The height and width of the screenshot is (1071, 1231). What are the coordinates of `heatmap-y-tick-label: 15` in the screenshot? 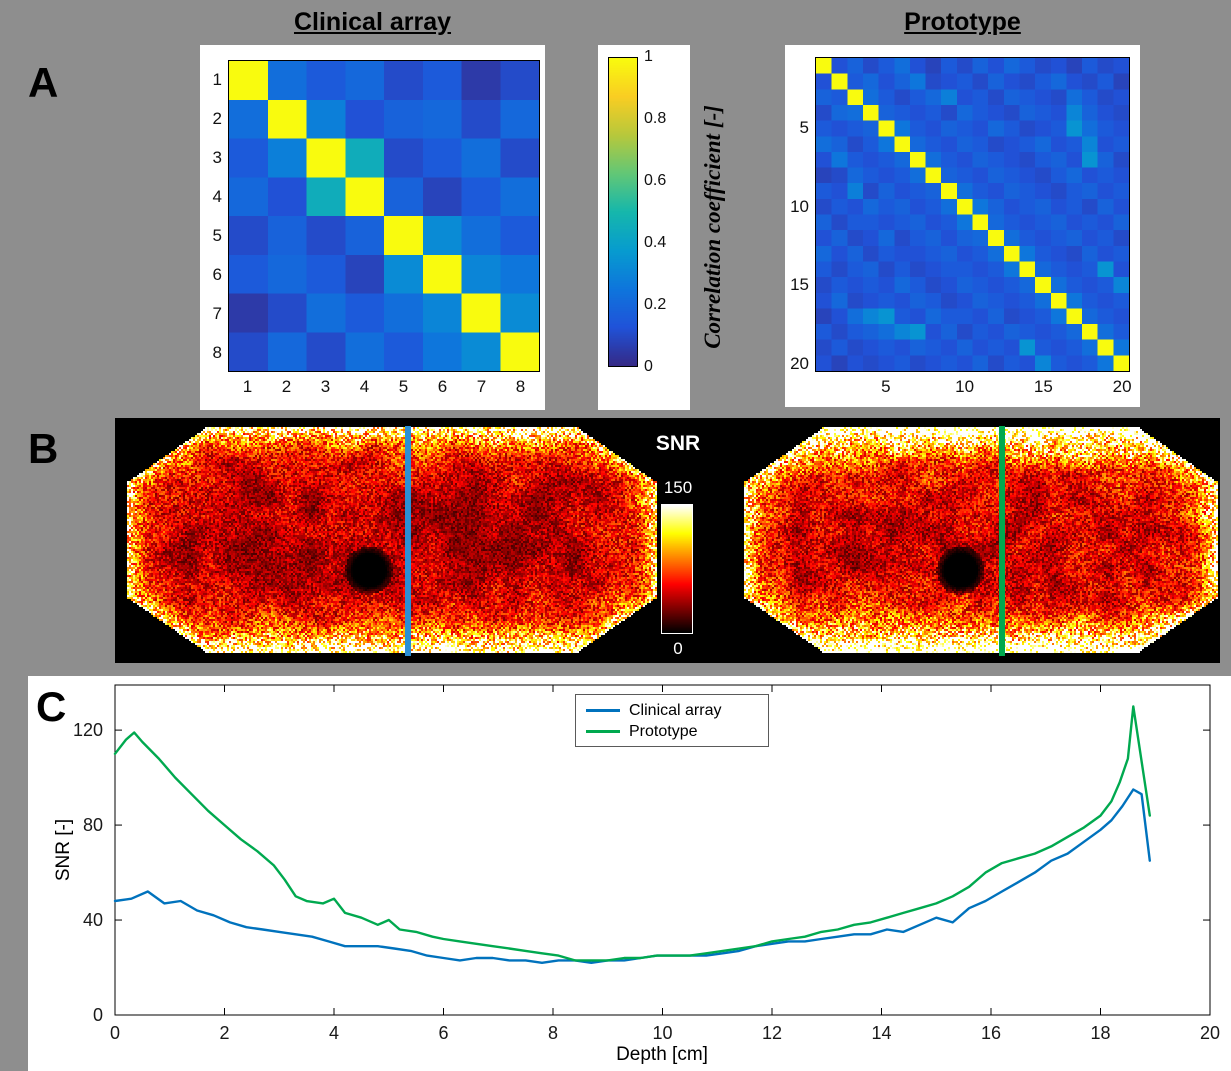 It's located at (799, 285).